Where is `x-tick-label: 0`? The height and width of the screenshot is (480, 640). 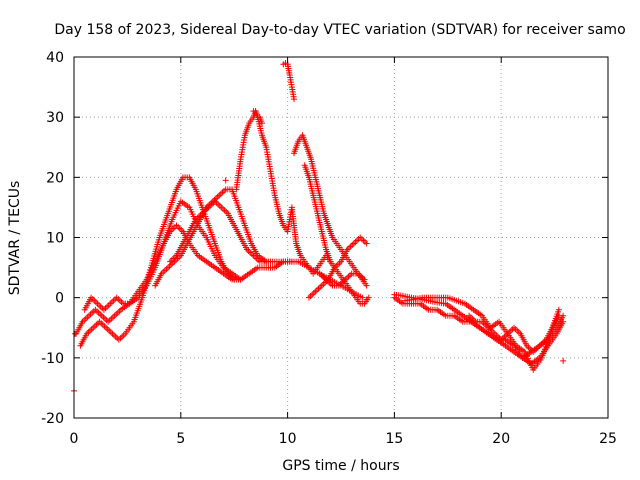 x-tick-label: 0 is located at coordinates (74, 439).